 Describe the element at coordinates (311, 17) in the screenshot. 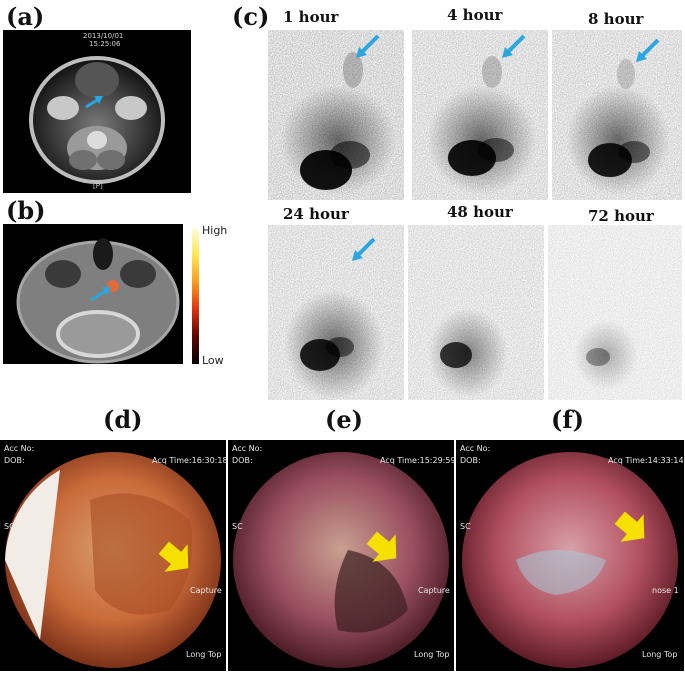

I see `time-label-1h: 1 hour` at that location.